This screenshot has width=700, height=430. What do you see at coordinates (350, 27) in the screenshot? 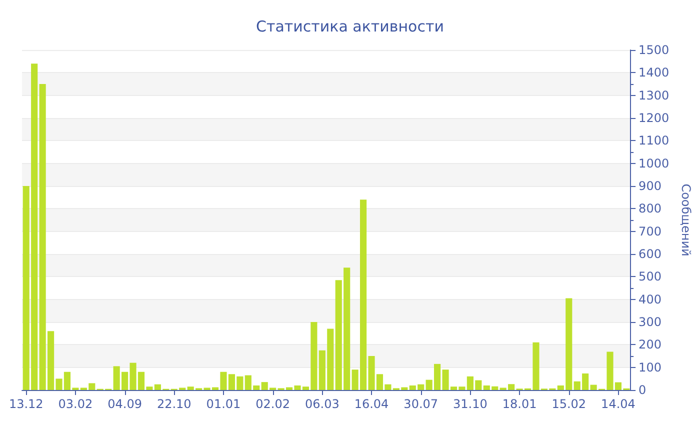
I see `chart-title: Статистика активности` at bounding box center [350, 27].